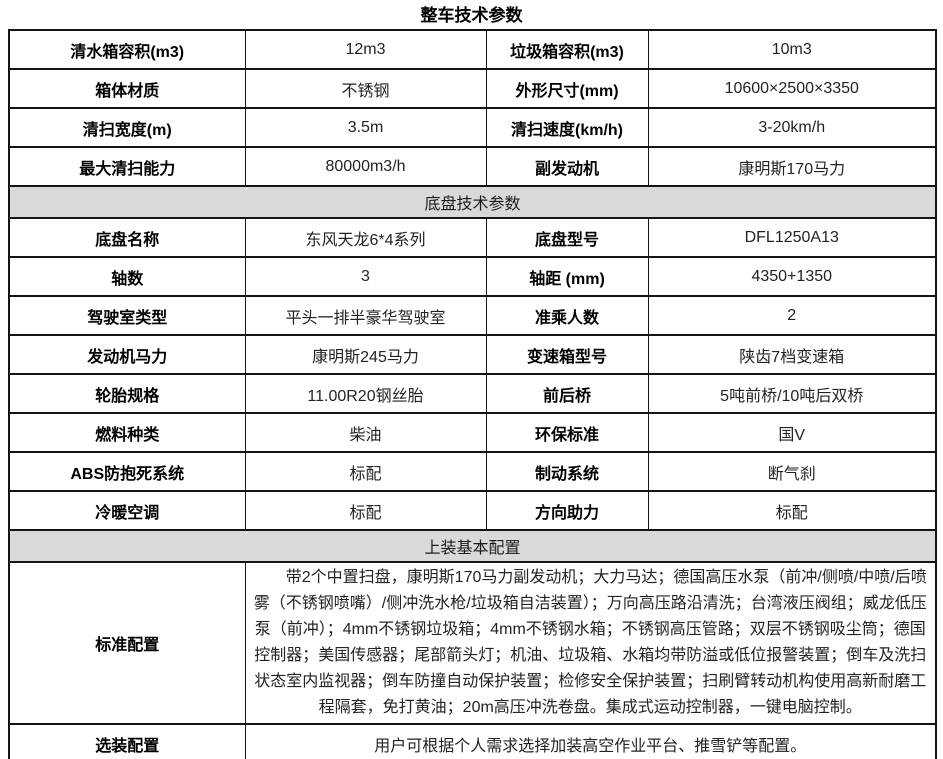 The height and width of the screenshot is (759, 943). I want to click on spec-label-cell: 方向助力, so click(567, 510).